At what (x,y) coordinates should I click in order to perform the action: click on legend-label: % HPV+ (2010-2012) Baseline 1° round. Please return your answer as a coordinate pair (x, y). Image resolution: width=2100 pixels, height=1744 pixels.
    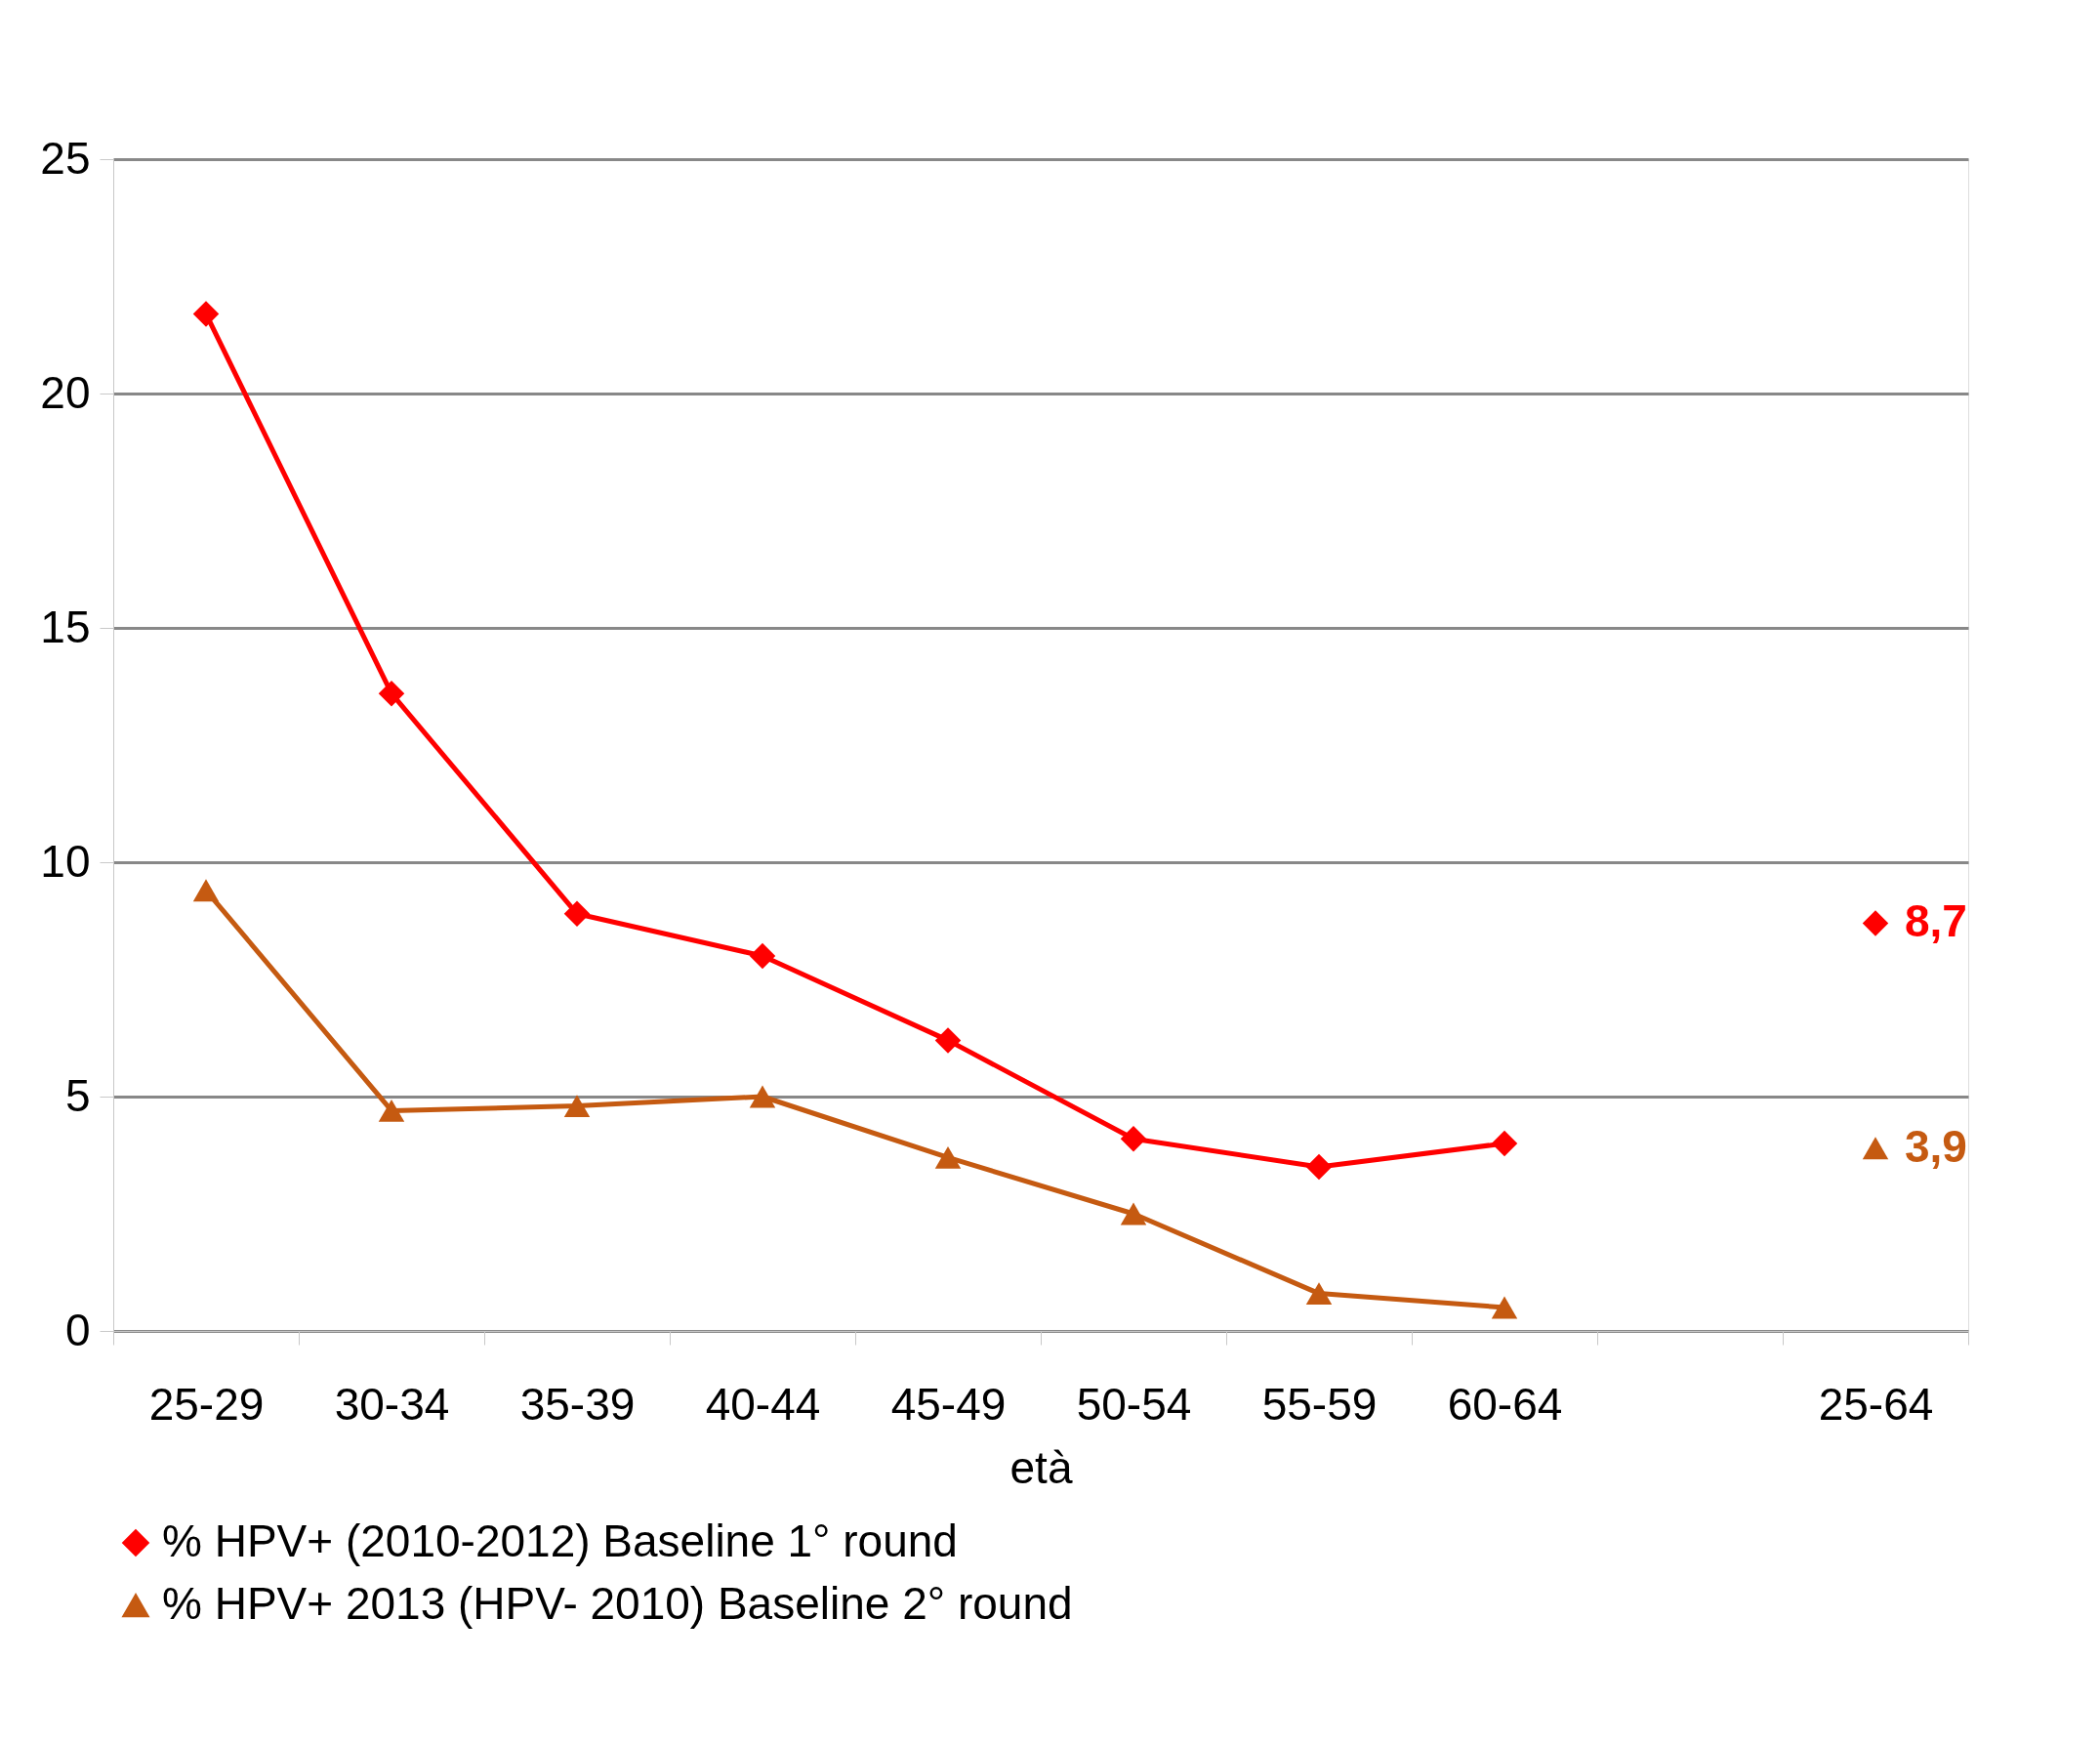
    Looking at the image, I should click on (560, 1541).